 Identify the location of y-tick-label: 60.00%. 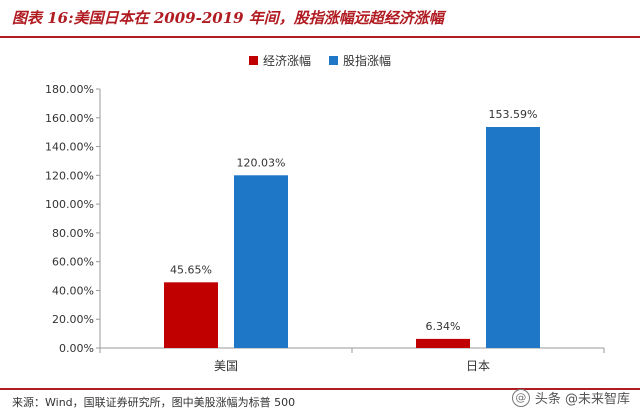
(73, 262).